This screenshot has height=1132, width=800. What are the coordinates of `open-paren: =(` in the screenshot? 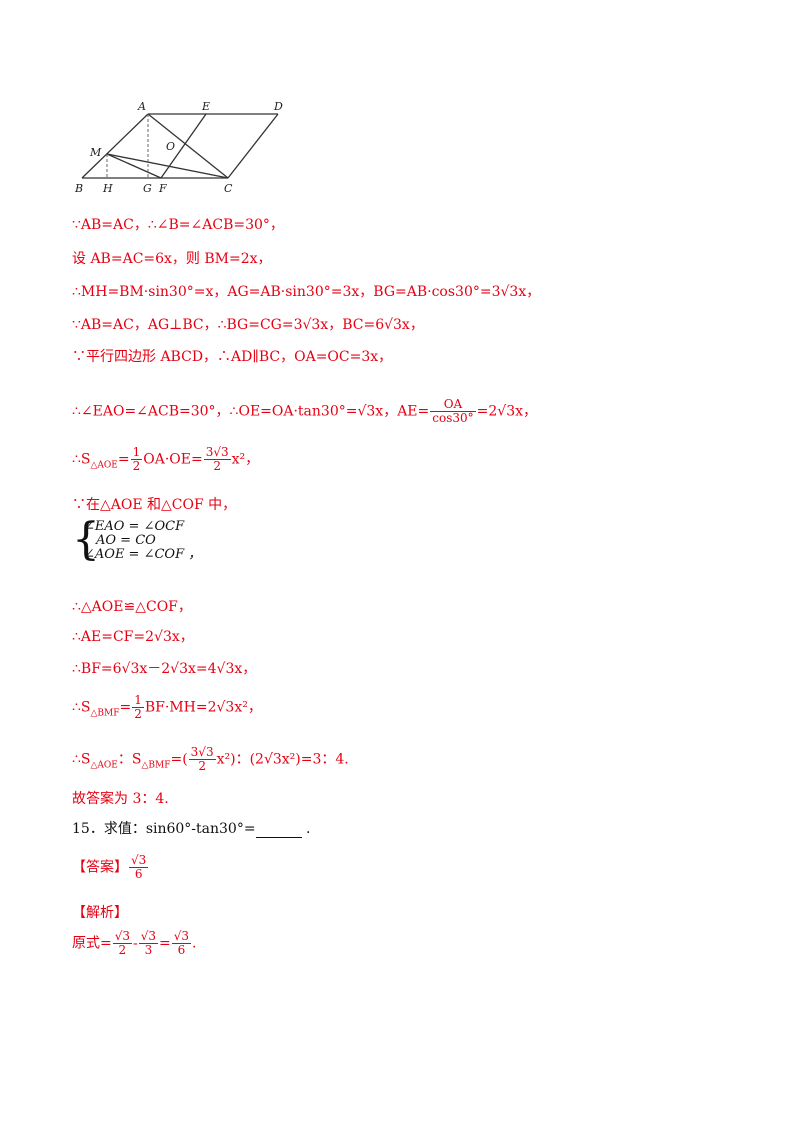 It's located at (179, 759).